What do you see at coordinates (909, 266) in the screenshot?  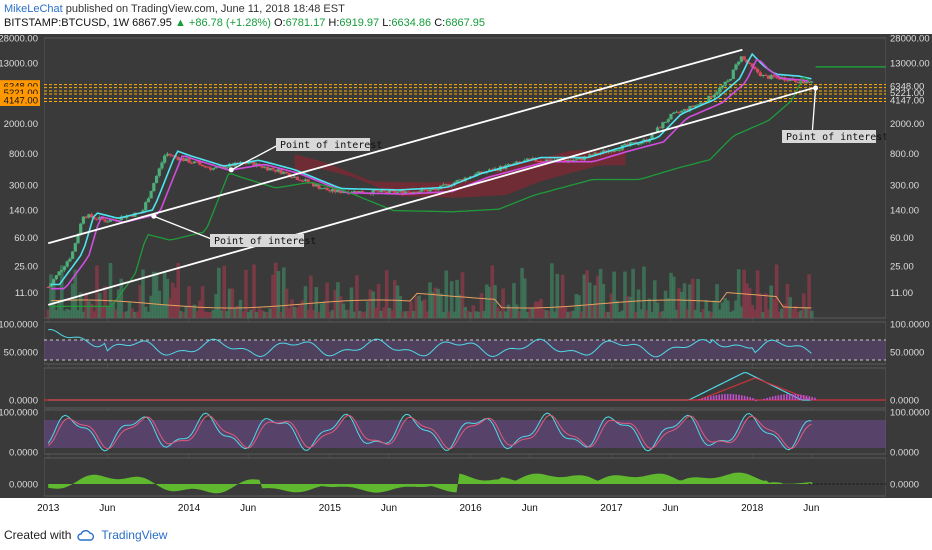 I see `right-axis-bg` at bounding box center [909, 266].